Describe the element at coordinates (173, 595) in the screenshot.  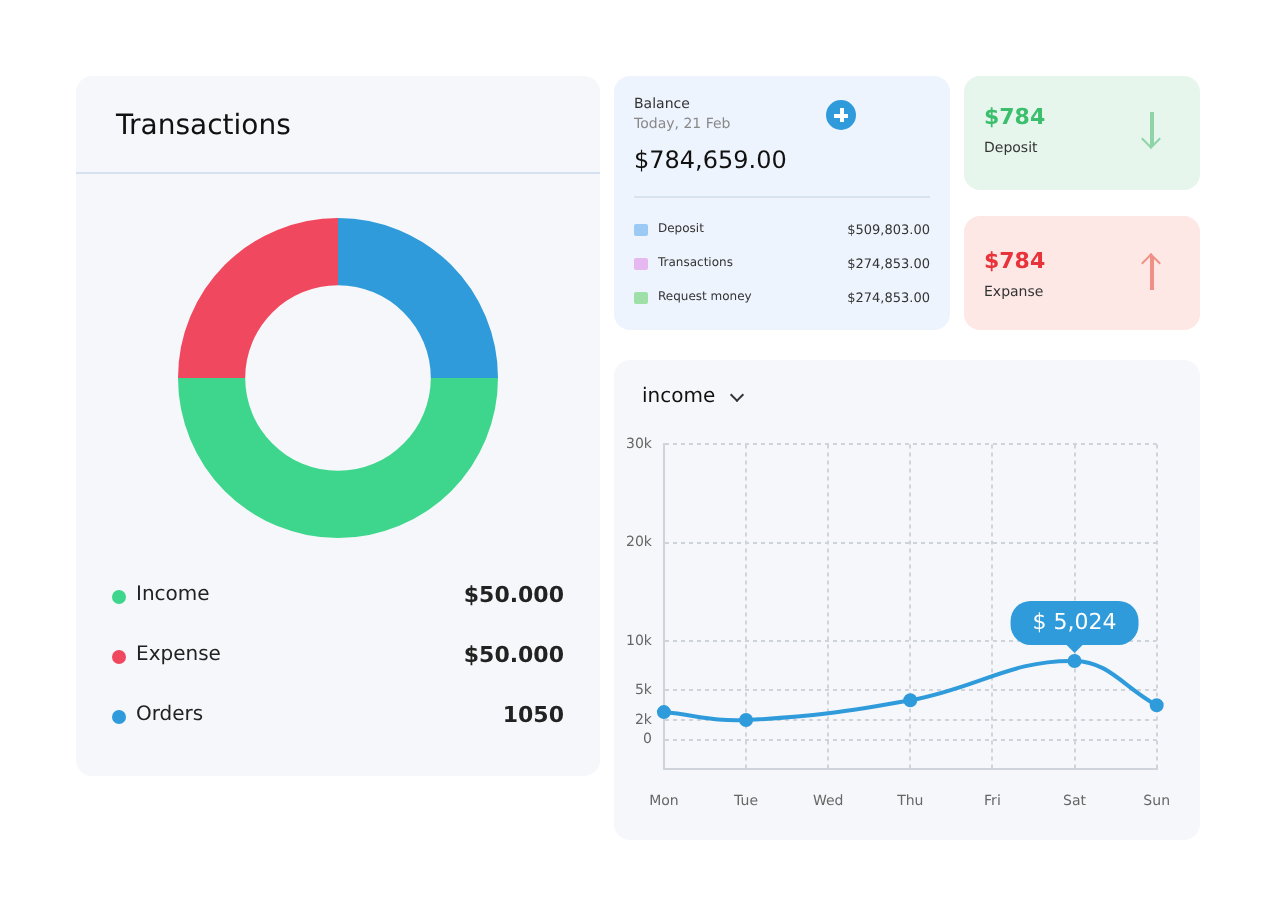
I see `legend-label: Income` at that location.